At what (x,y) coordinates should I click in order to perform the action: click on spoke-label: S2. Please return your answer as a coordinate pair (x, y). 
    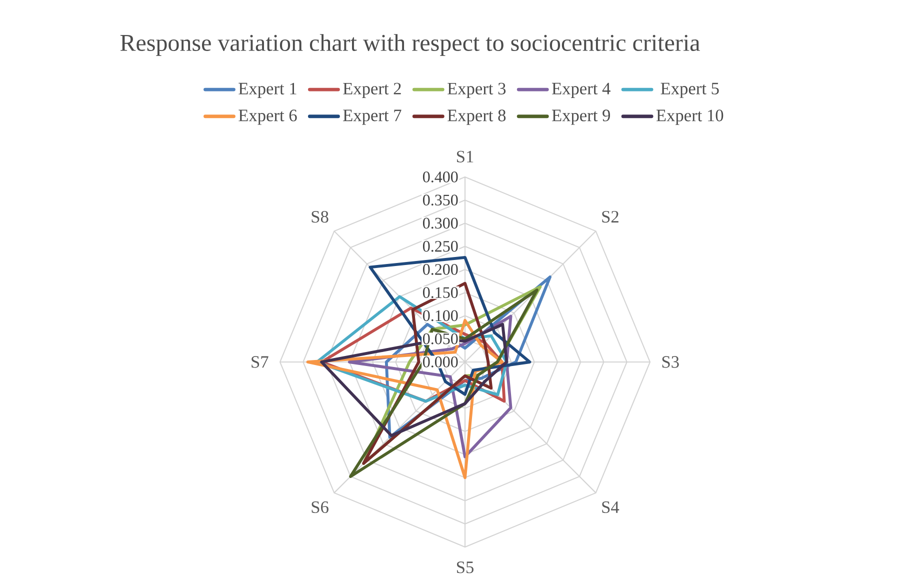
    Looking at the image, I should click on (610, 216).